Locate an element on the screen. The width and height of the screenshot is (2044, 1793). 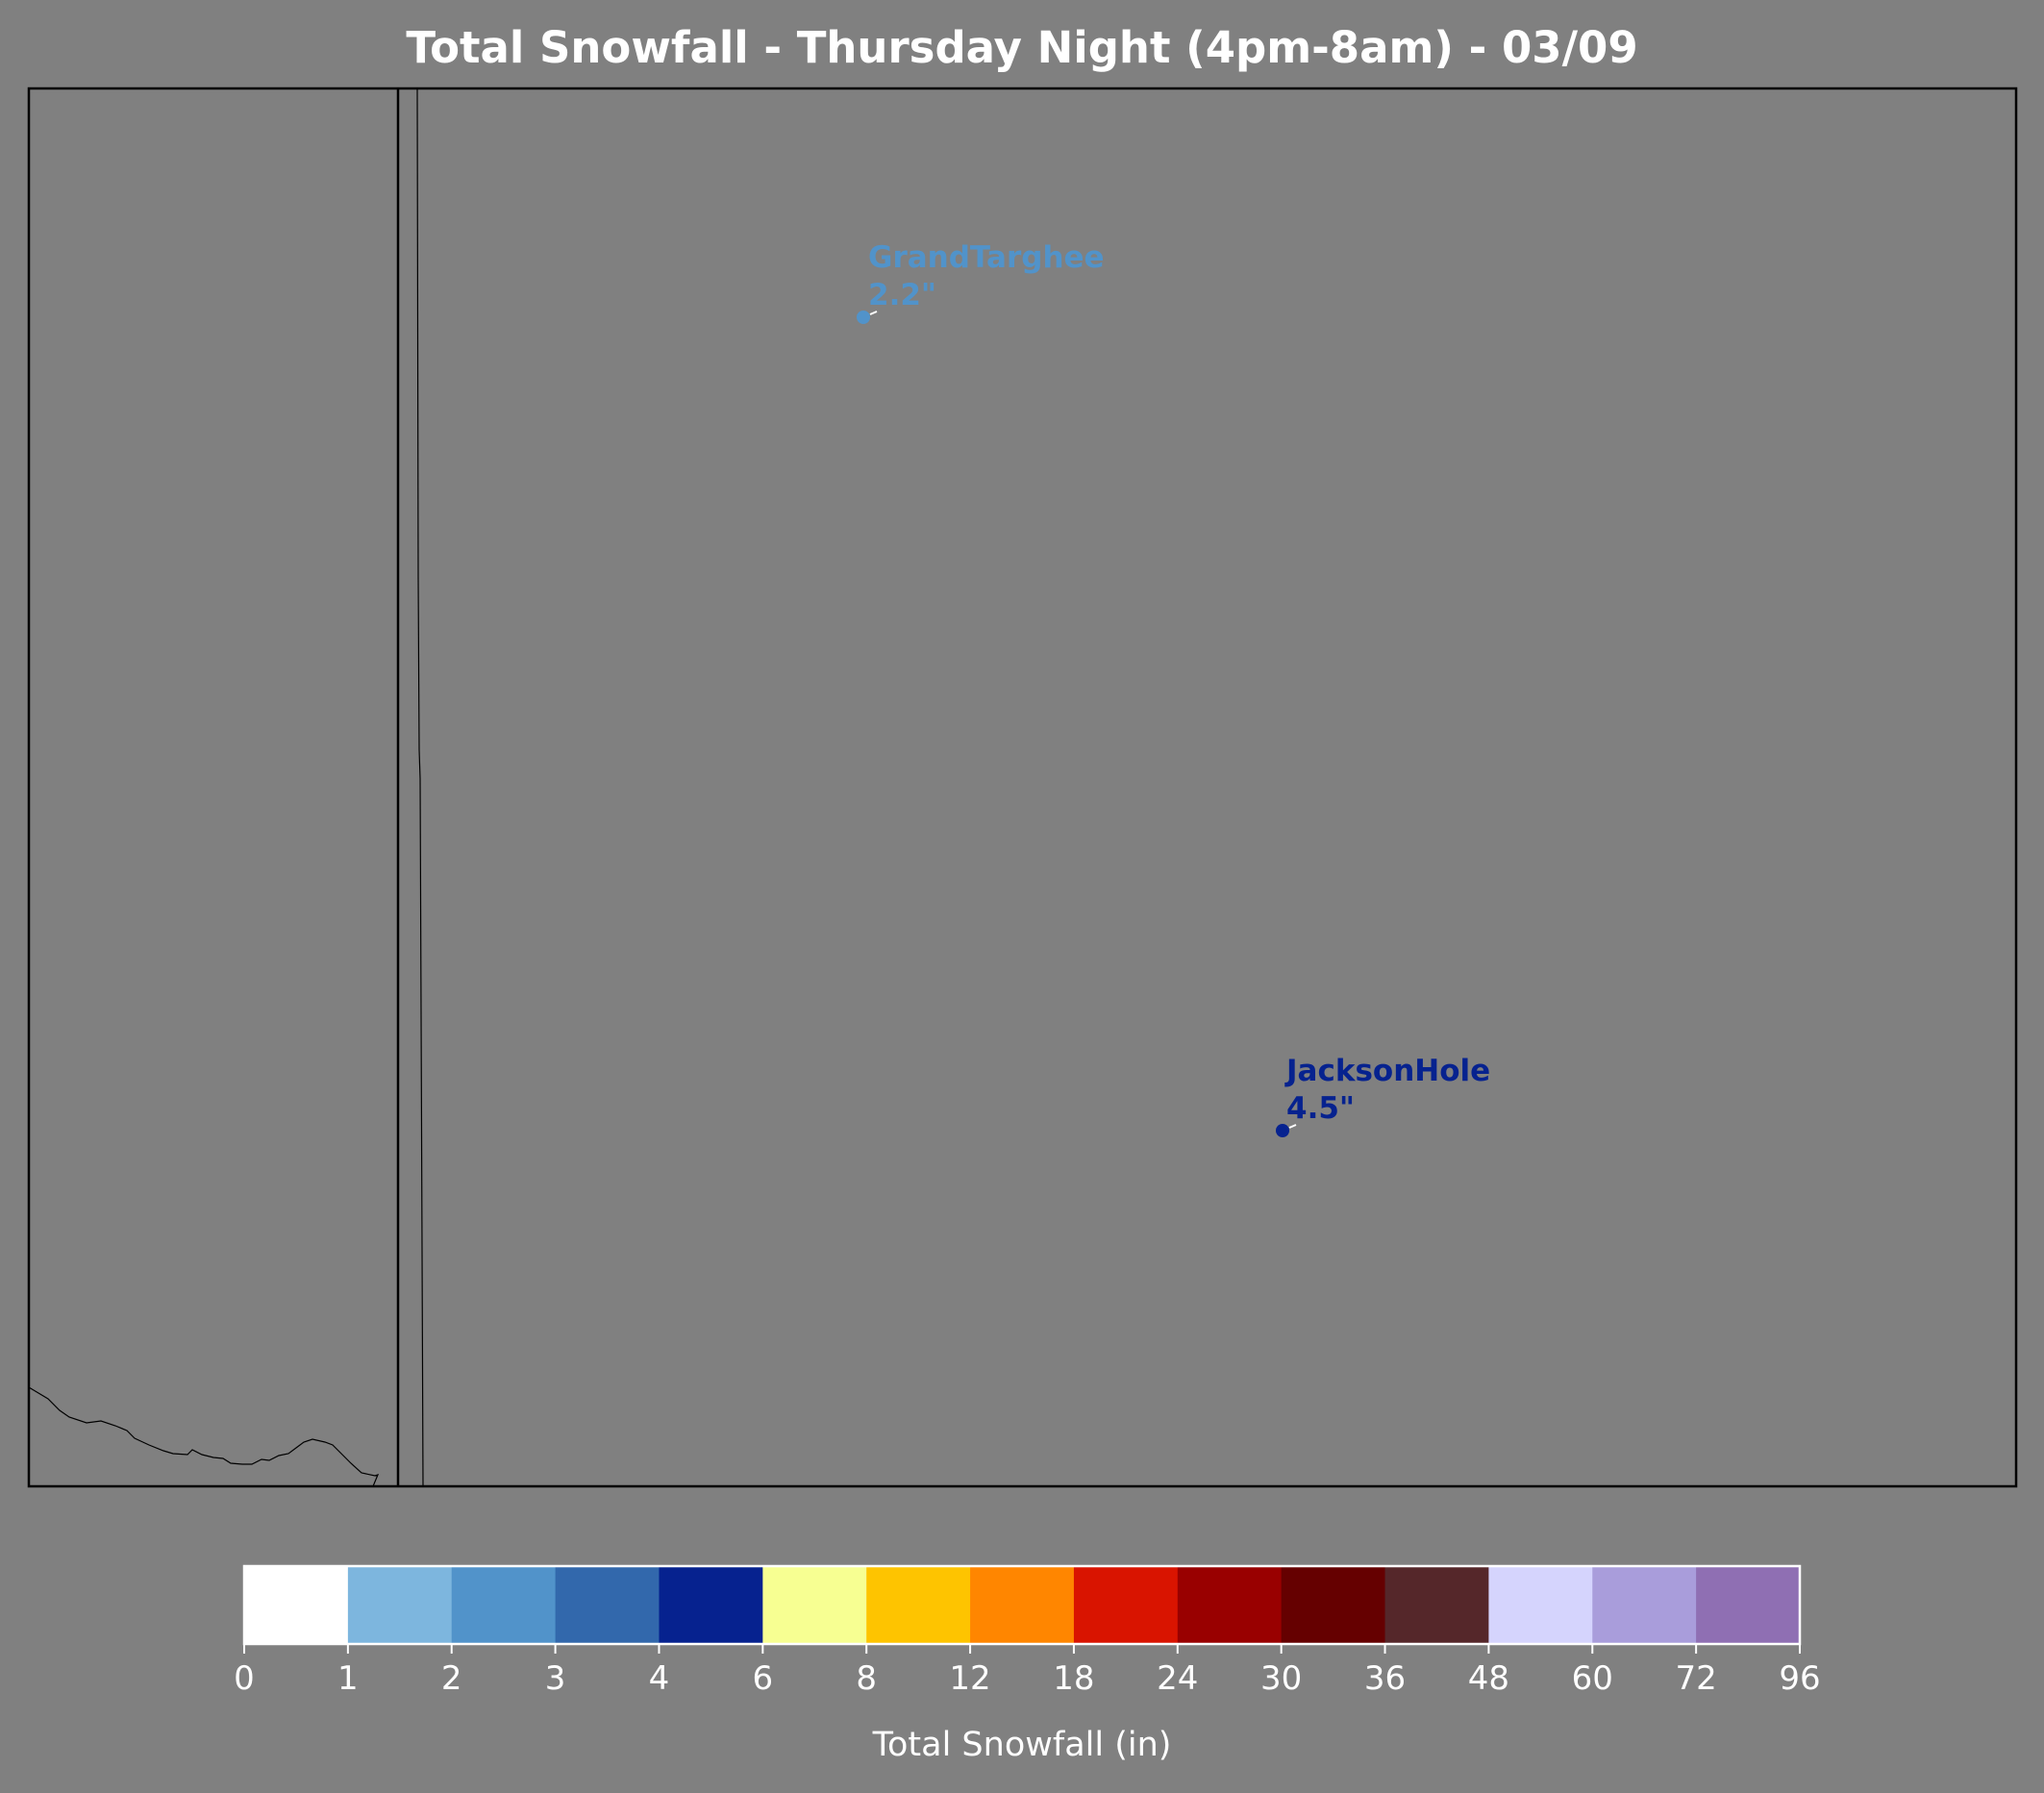
colorbar-tick-label: 2 is located at coordinates (451, 1678).